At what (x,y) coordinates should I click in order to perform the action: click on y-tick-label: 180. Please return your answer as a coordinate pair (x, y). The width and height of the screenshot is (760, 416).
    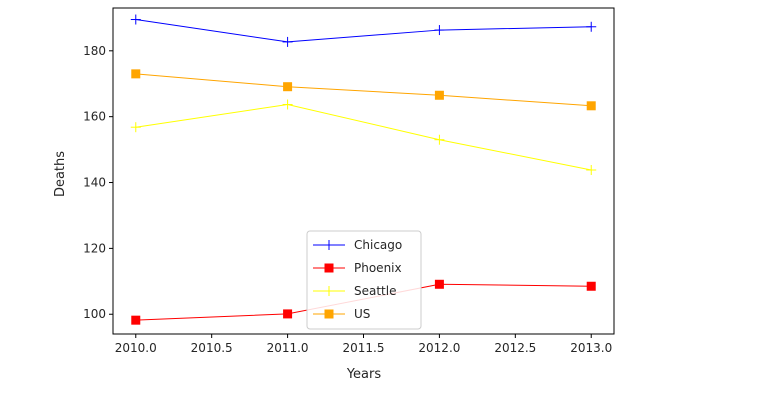
    Looking at the image, I should click on (94, 51).